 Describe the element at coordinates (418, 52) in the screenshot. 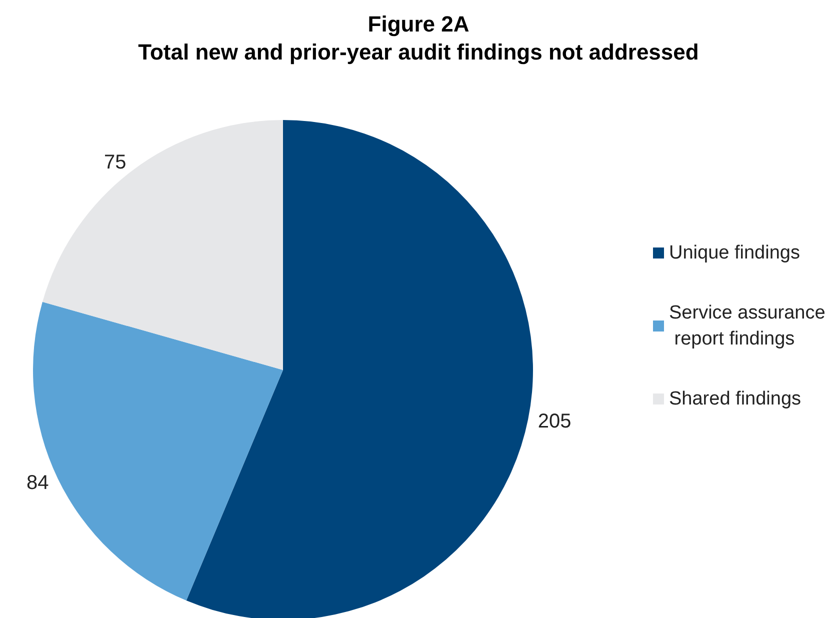

I see `chart-subtitle: Total new and prior-year audit findings not addressed` at that location.